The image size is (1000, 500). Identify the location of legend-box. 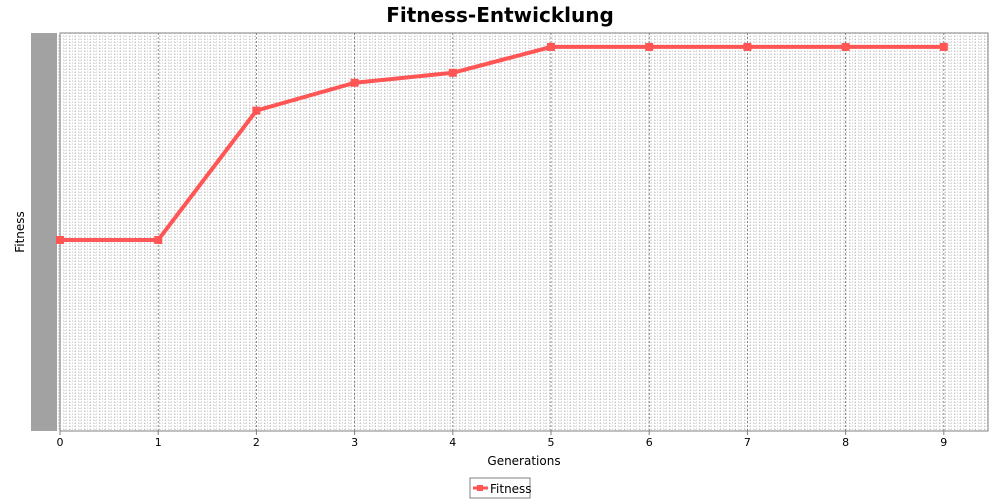
(500, 488).